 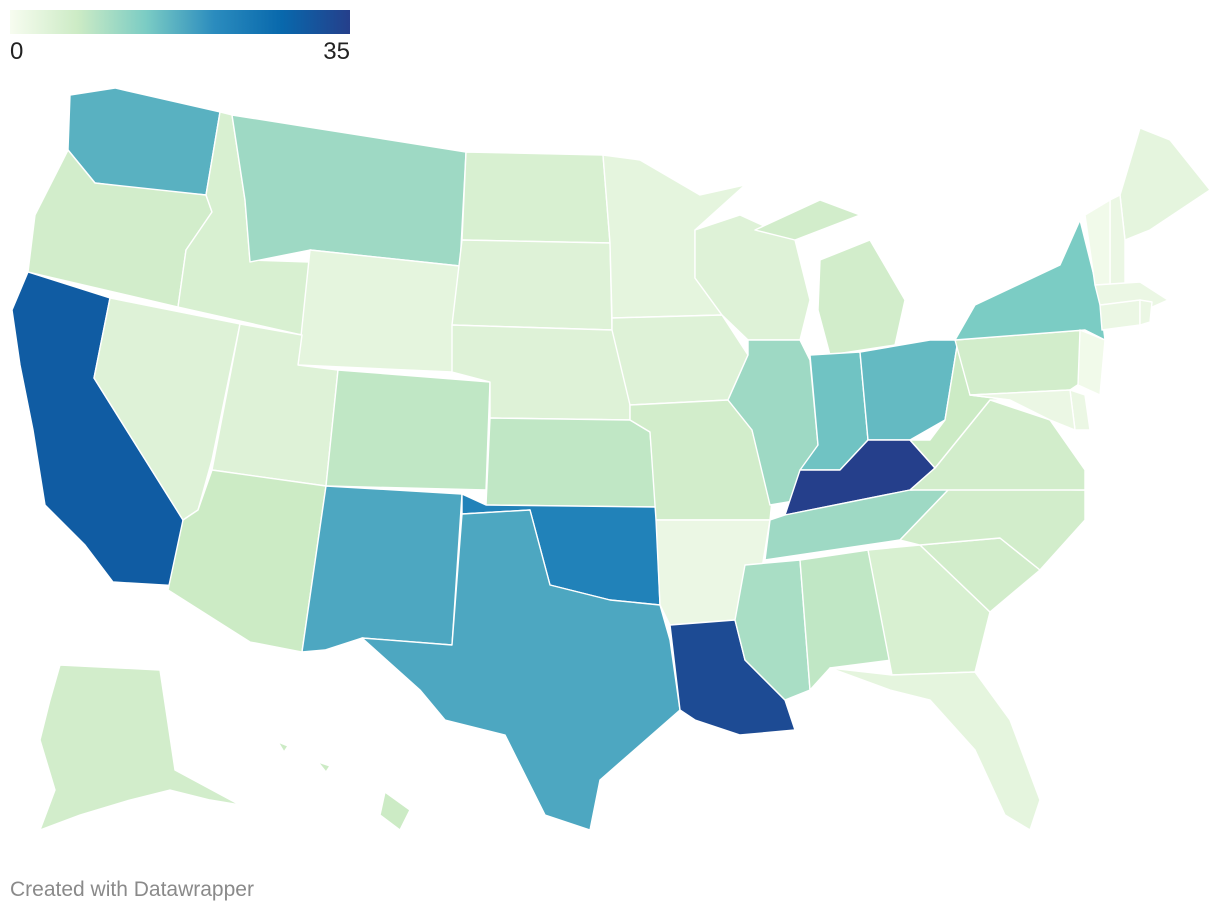 What do you see at coordinates (140, 747) in the screenshot?
I see `state-ak` at bounding box center [140, 747].